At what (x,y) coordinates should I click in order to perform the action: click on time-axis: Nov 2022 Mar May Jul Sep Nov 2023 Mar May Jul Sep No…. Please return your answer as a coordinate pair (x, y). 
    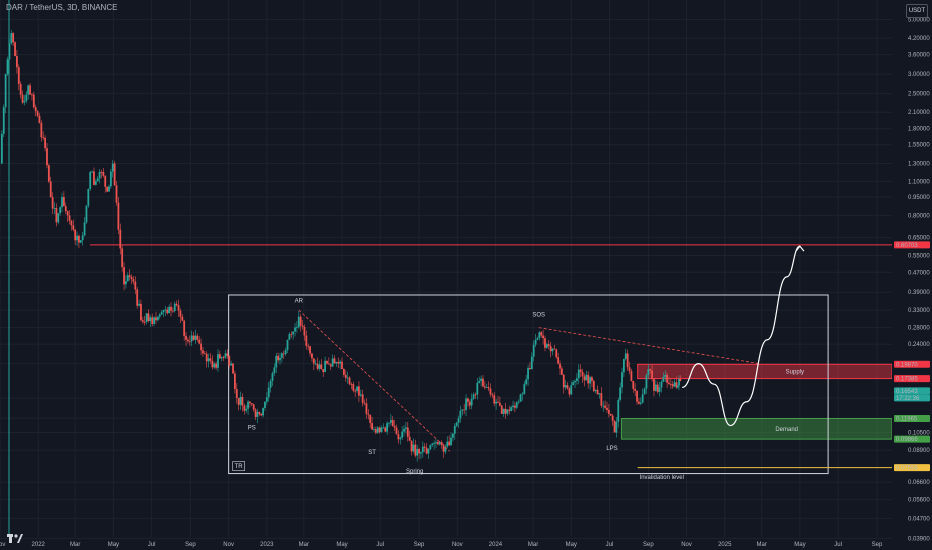
    Looking at the image, I should click on (441, 545).